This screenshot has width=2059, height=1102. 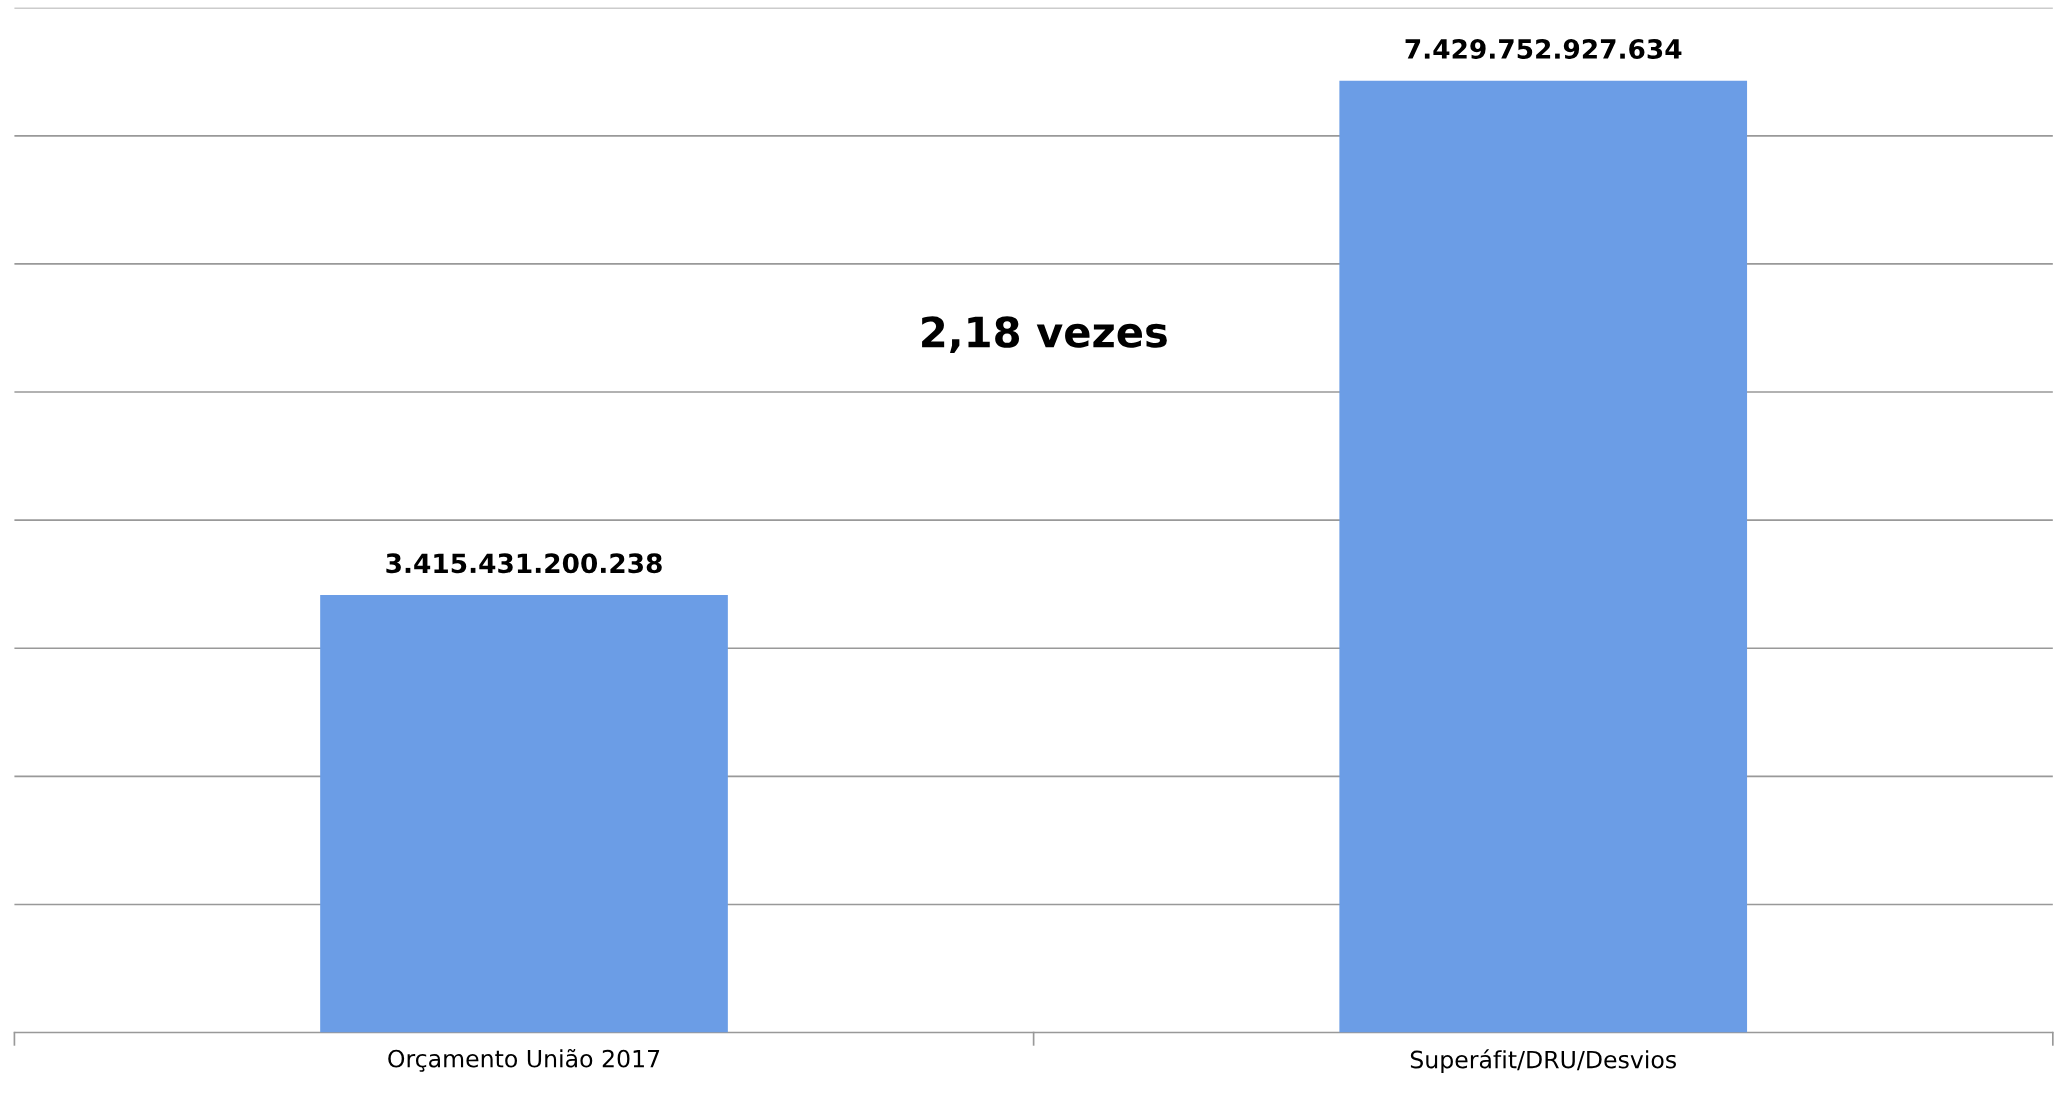 What do you see at coordinates (1543, 49) in the screenshot?
I see `data-label: 7.429.752.927.634` at bounding box center [1543, 49].